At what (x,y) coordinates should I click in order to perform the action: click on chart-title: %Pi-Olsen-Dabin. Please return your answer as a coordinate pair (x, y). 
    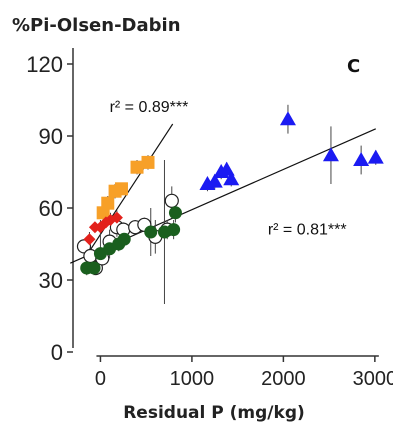
    Looking at the image, I should click on (96, 25).